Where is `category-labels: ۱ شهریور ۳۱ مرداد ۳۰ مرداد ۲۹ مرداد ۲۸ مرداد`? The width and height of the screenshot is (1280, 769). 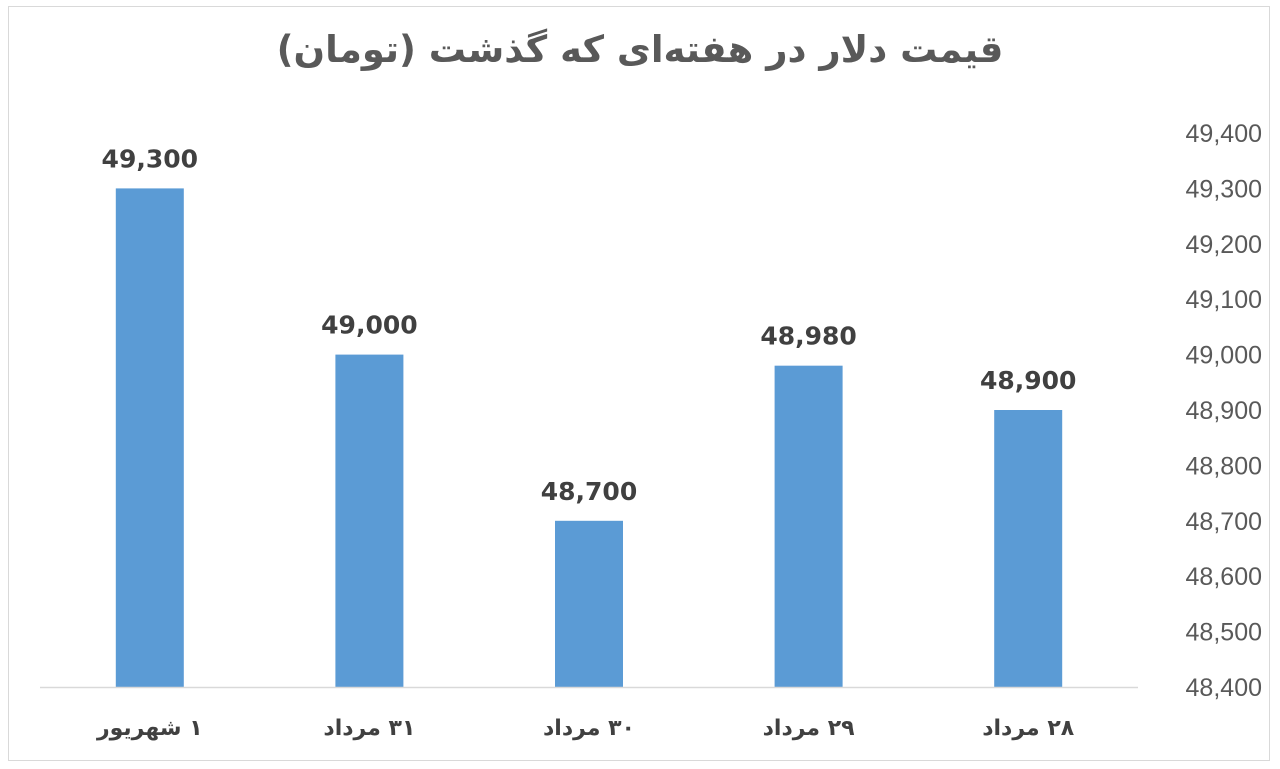 category-labels: ۱ شهریور ۳۱ مرداد ۳۰ مرداد ۲۹ مرداد ۲۸ مرداد is located at coordinates (585, 728).